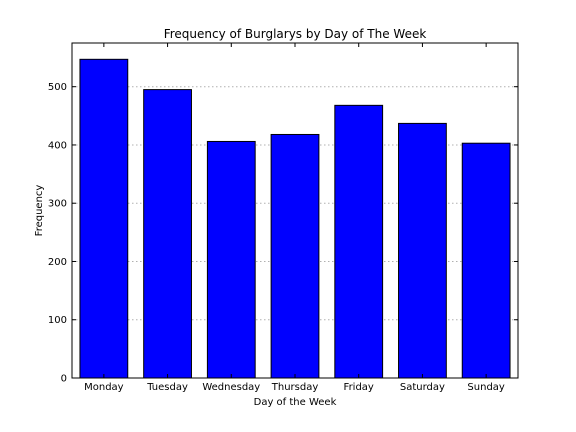 Image resolution: width=576 pixels, height=432 pixels. What do you see at coordinates (39, 211) in the screenshot?
I see `y-axis-label: Frequency` at bounding box center [39, 211].